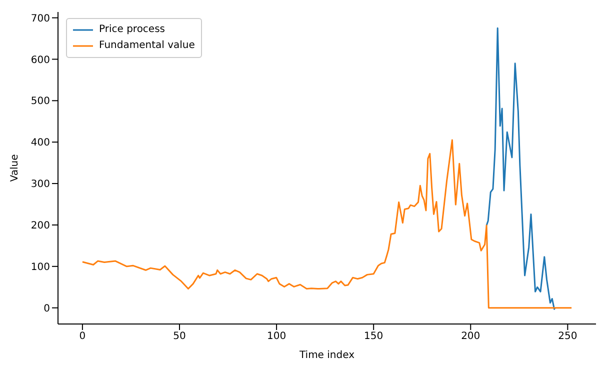 The height and width of the screenshot is (372, 612). Describe the element at coordinates (568, 336) in the screenshot. I see `x-tick-label: 250` at that location.